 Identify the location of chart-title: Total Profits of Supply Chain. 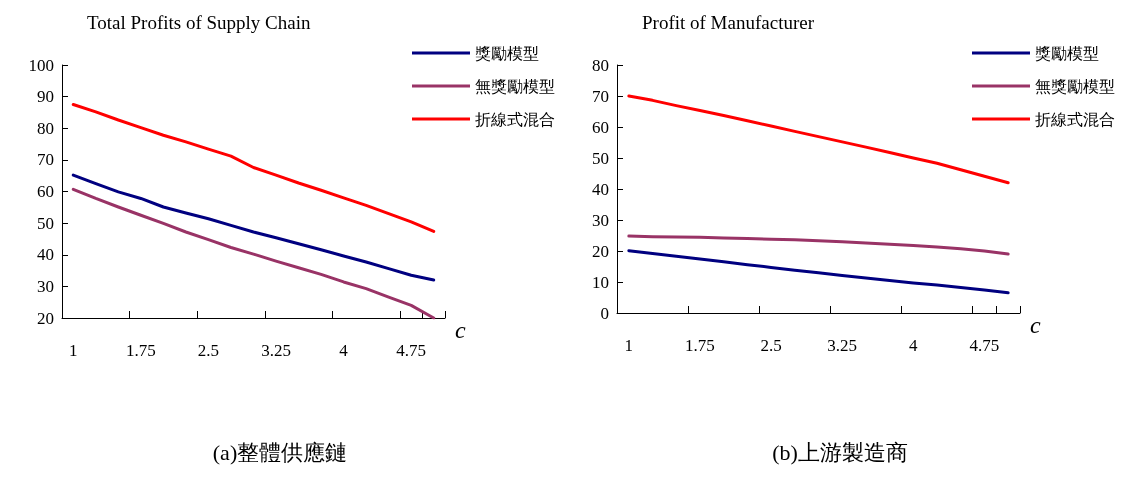
(199, 22).